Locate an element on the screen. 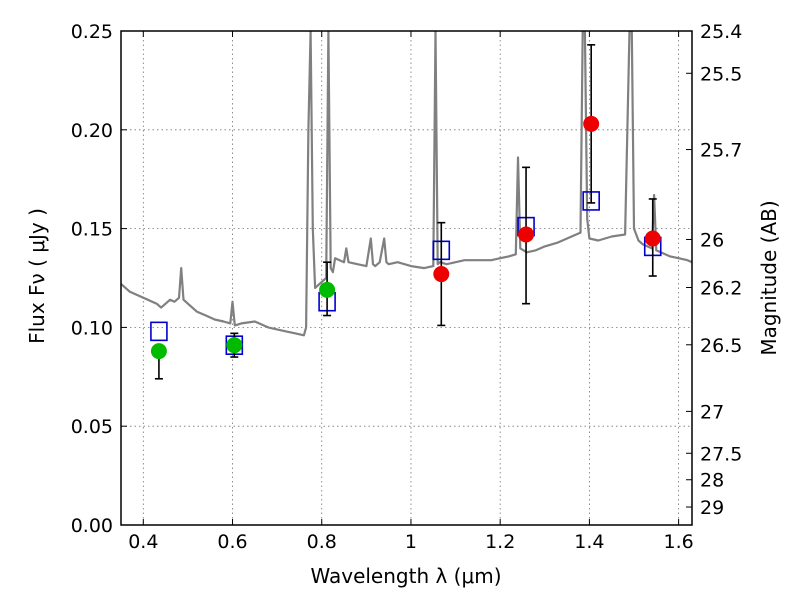 The image size is (800, 600). right-tick-label: 25.4 is located at coordinates (721, 32).